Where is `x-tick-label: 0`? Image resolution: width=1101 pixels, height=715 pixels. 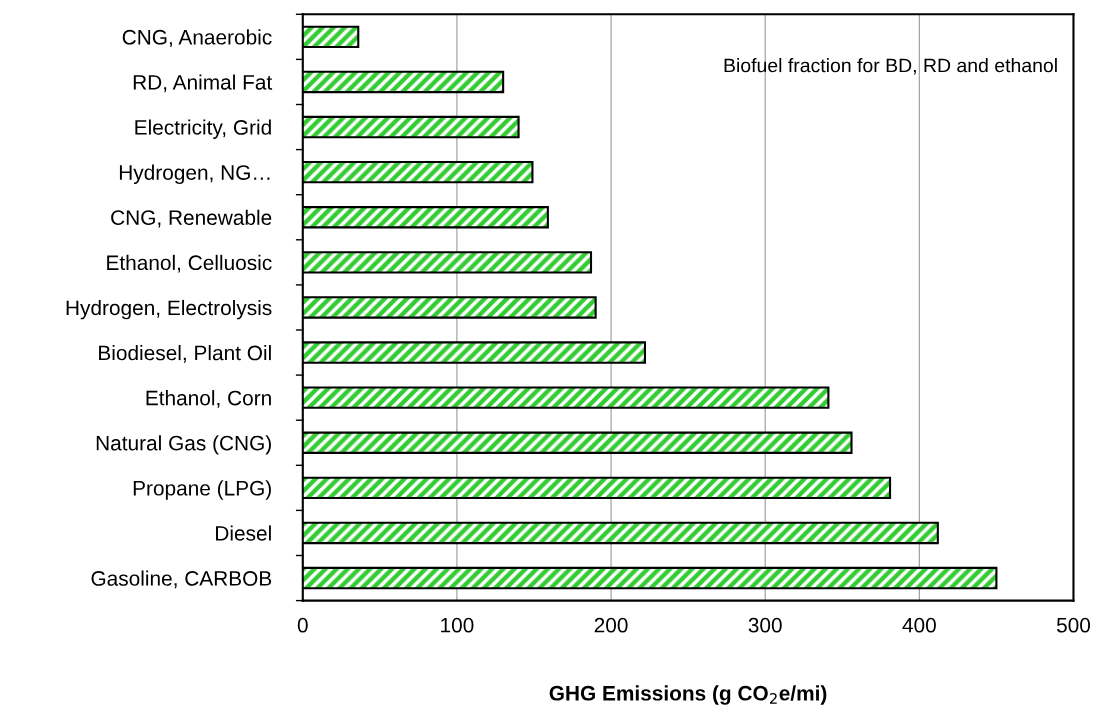
x-tick-label: 0 is located at coordinates (302, 625).